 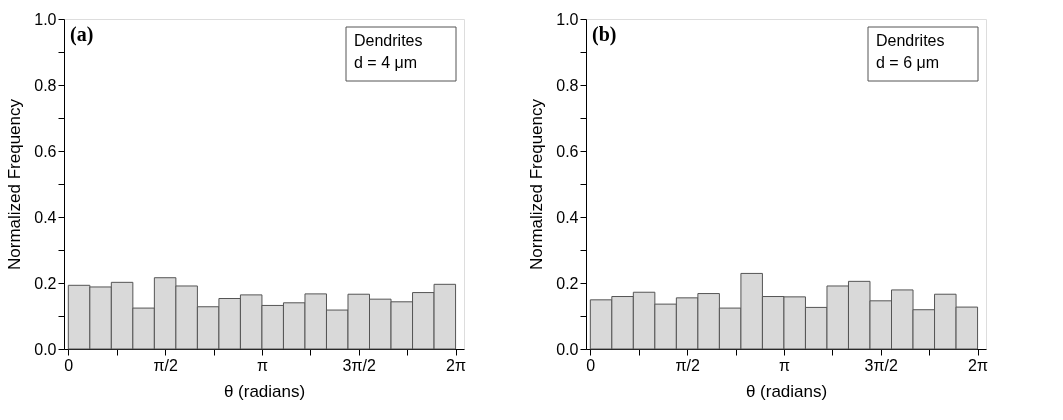 What do you see at coordinates (908, 62) in the screenshot?
I see `annotation: d = 6 μm` at bounding box center [908, 62].